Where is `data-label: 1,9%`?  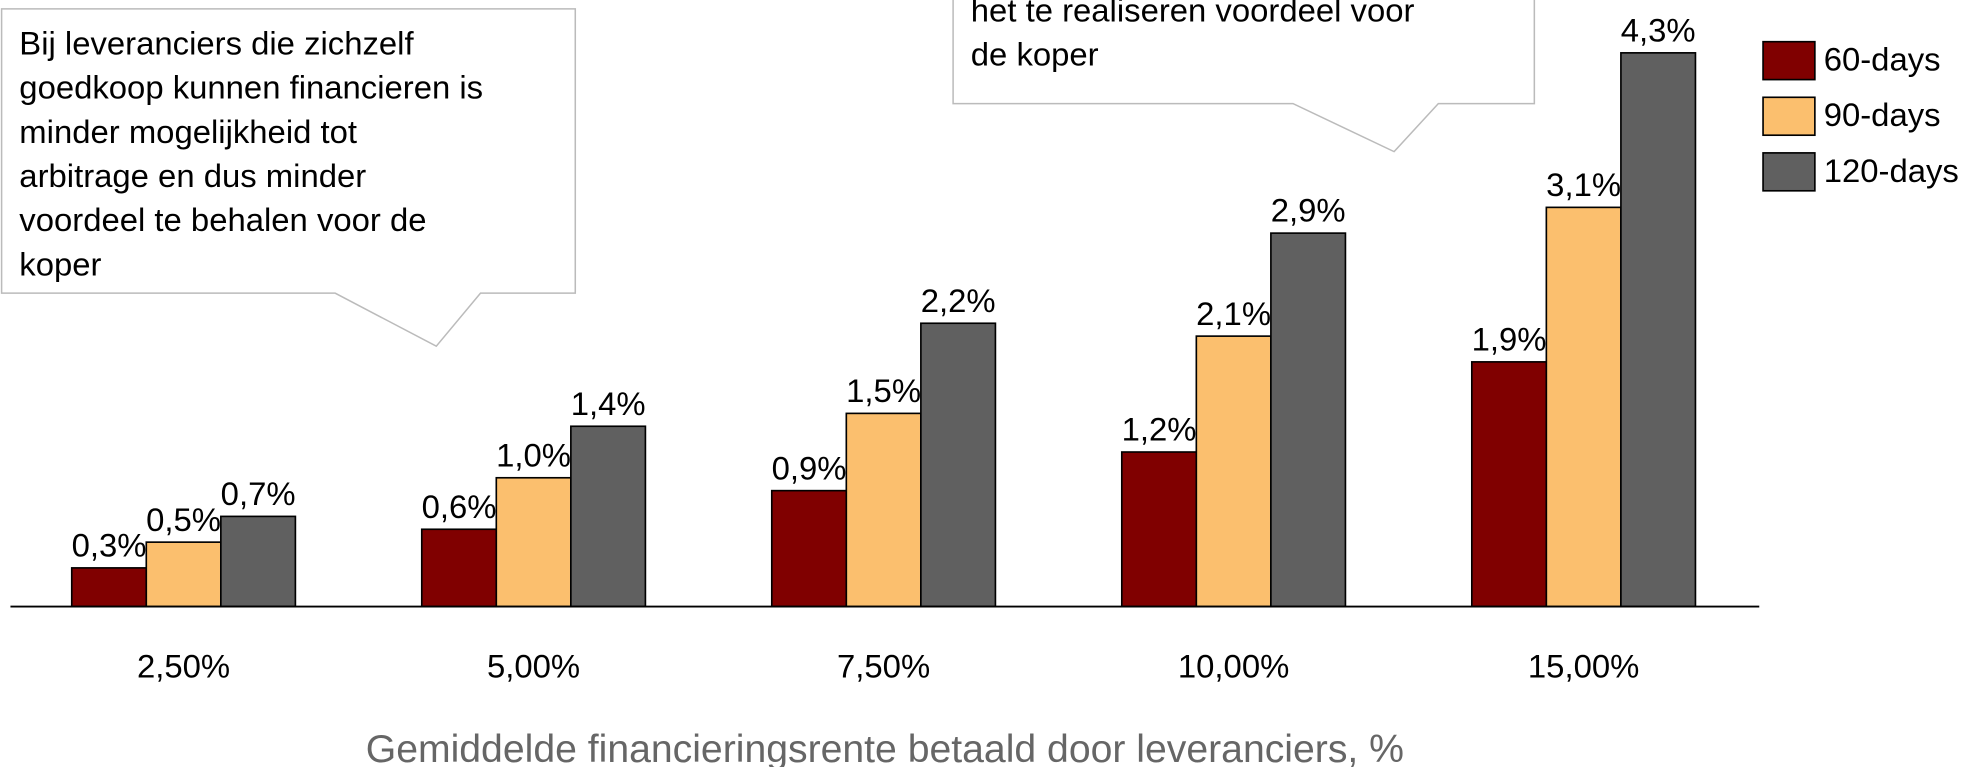 data-label: 1,9% is located at coordinates (1509, 339).